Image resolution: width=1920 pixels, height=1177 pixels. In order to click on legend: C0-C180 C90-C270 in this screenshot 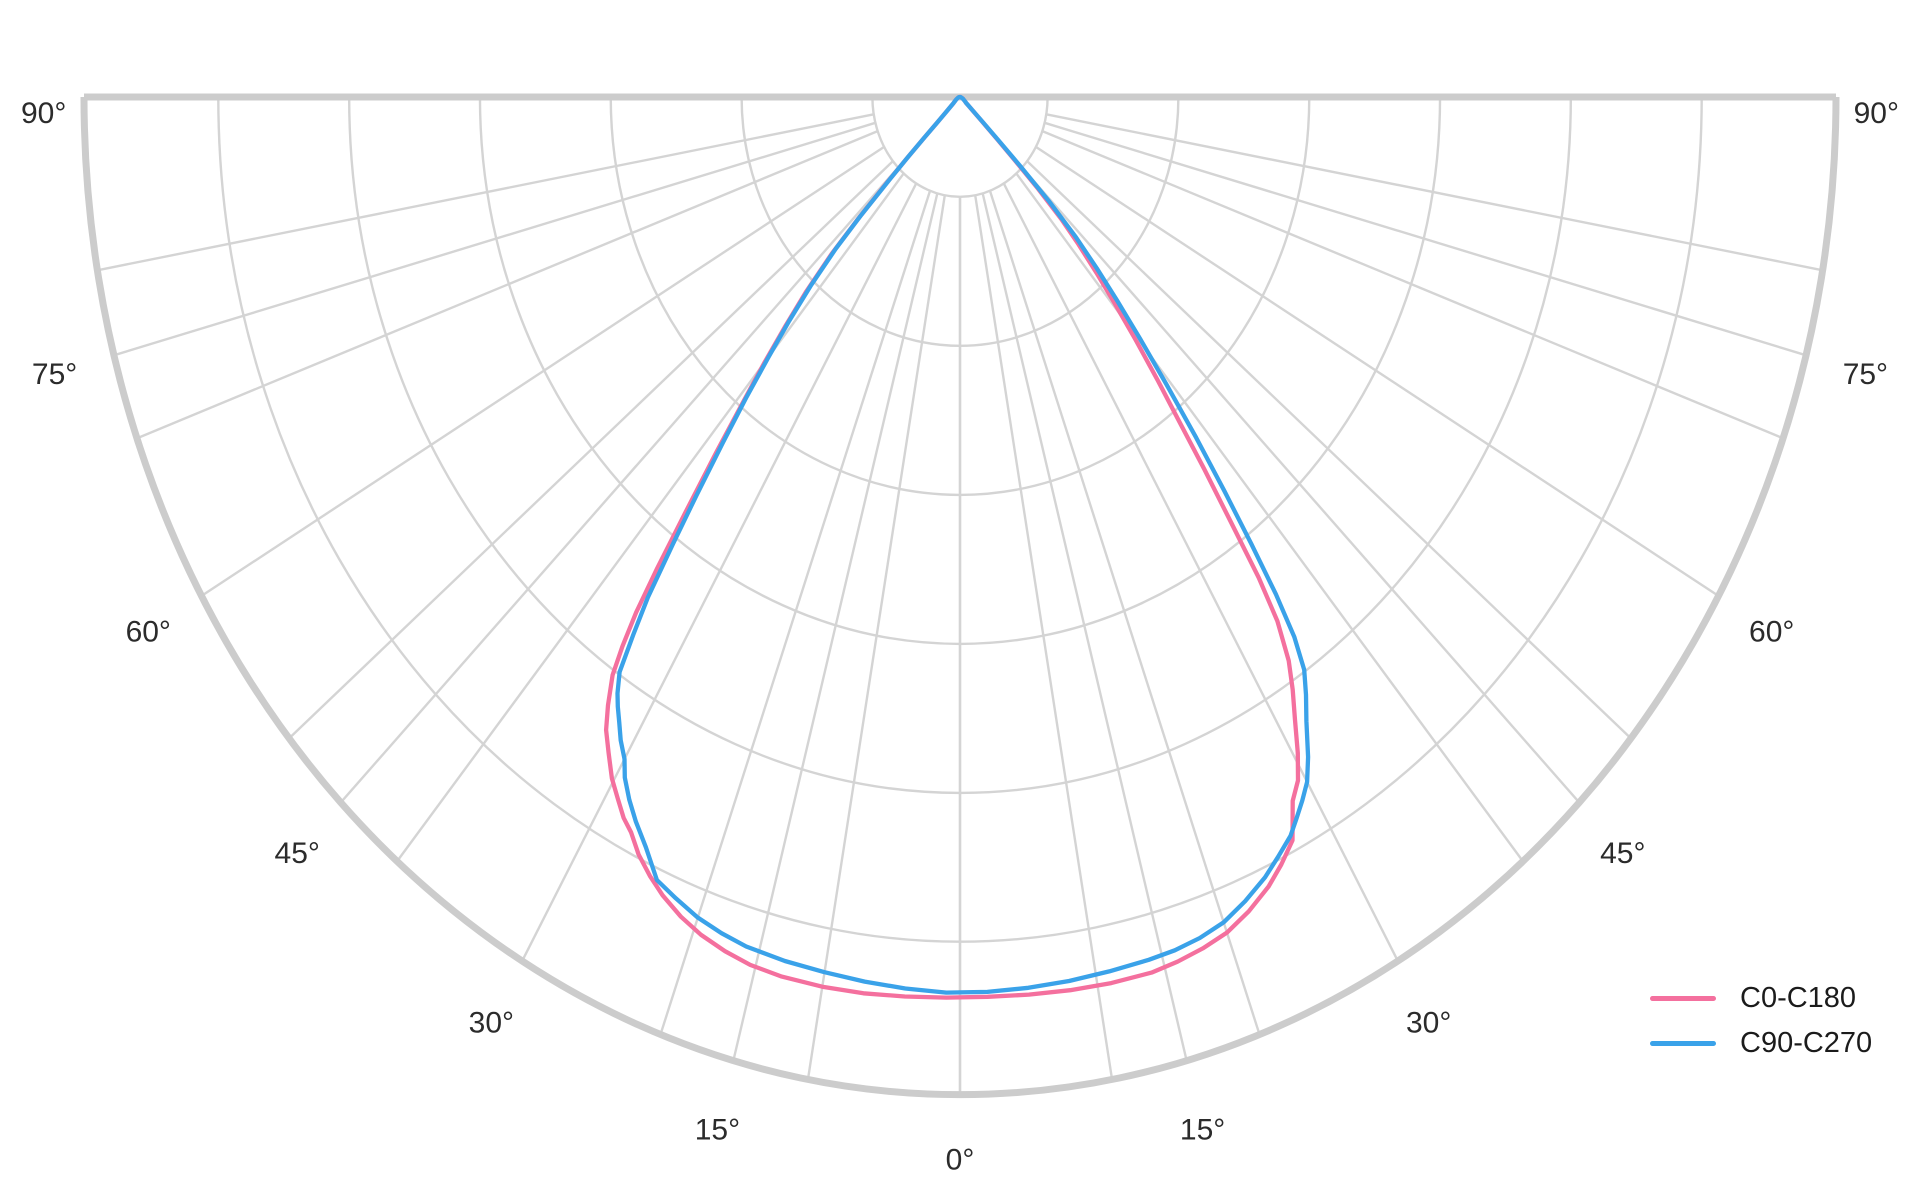, I will do `click(1761, 1021)`.